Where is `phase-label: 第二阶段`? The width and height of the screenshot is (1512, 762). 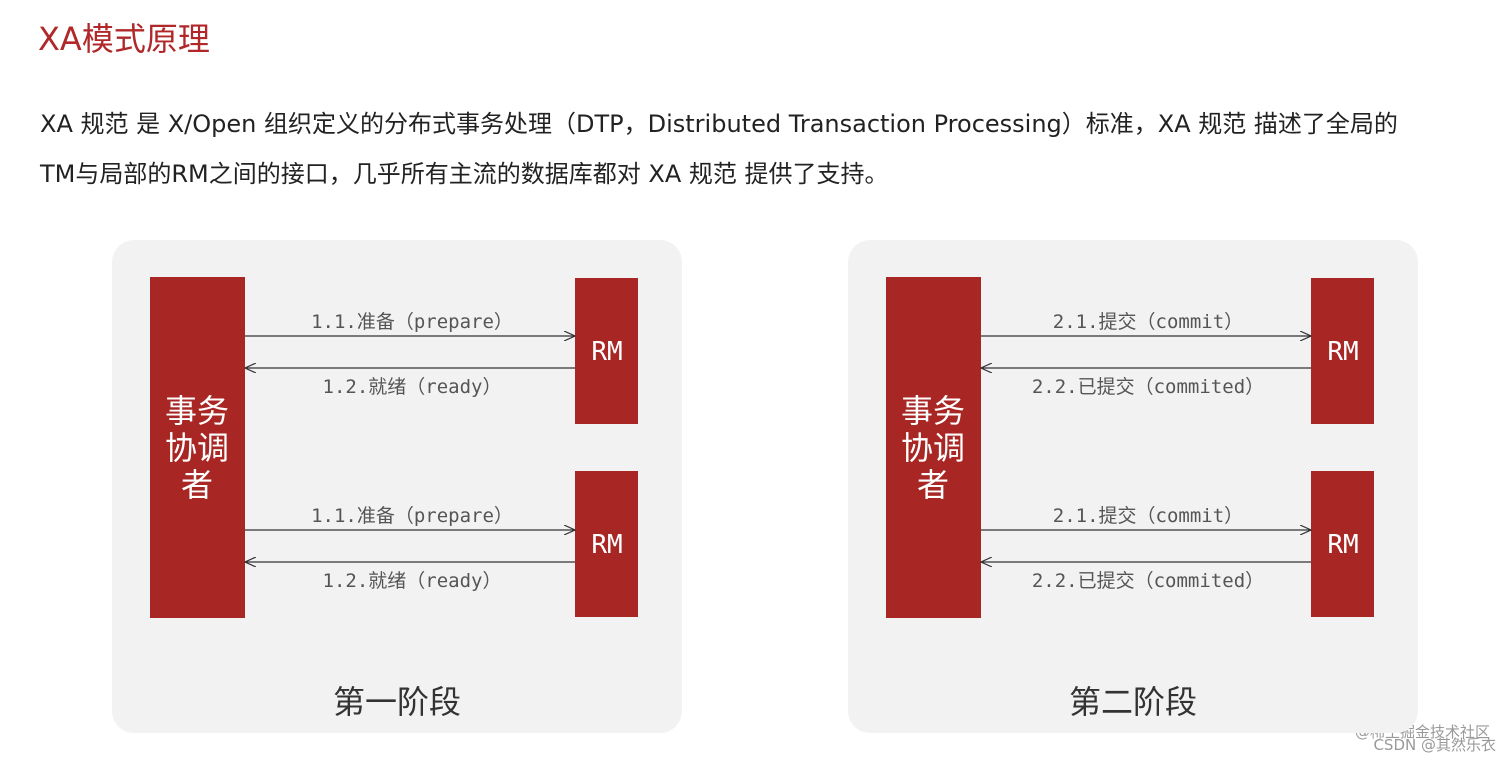 phase-label: 第二阶段 is located at coordinates (1133, 702).